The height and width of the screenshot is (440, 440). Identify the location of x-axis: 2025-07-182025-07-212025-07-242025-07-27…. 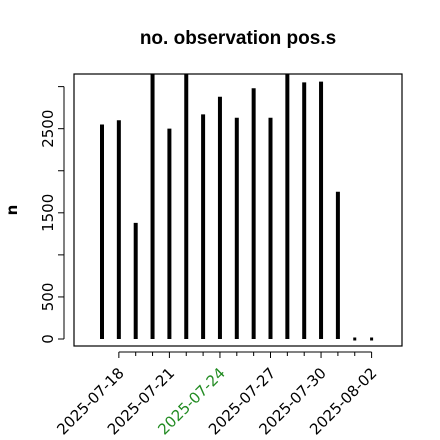
(216, 394).